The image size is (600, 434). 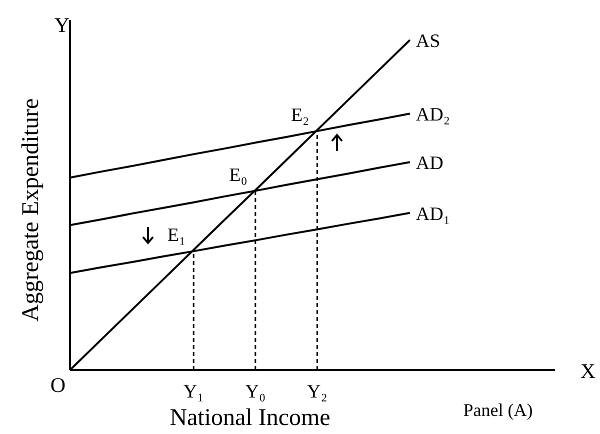 What do you see at coordinates (428, 41) in the screenshot?
I see `series-label: AS` at bounding box center [428, 41].